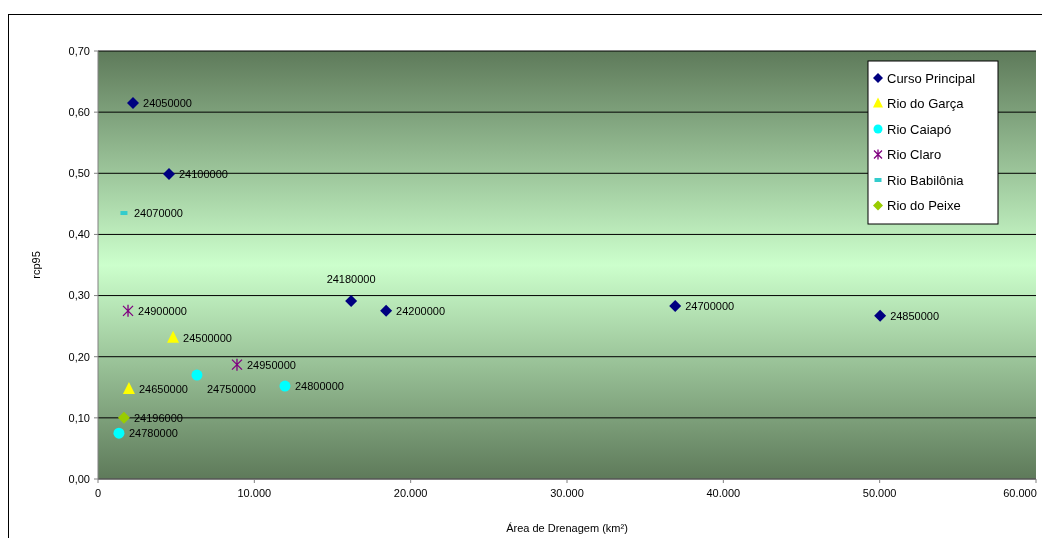  Describe the element at coordinates (207, 337) in the screenshot. I see `annotation: 24500000` at that location.